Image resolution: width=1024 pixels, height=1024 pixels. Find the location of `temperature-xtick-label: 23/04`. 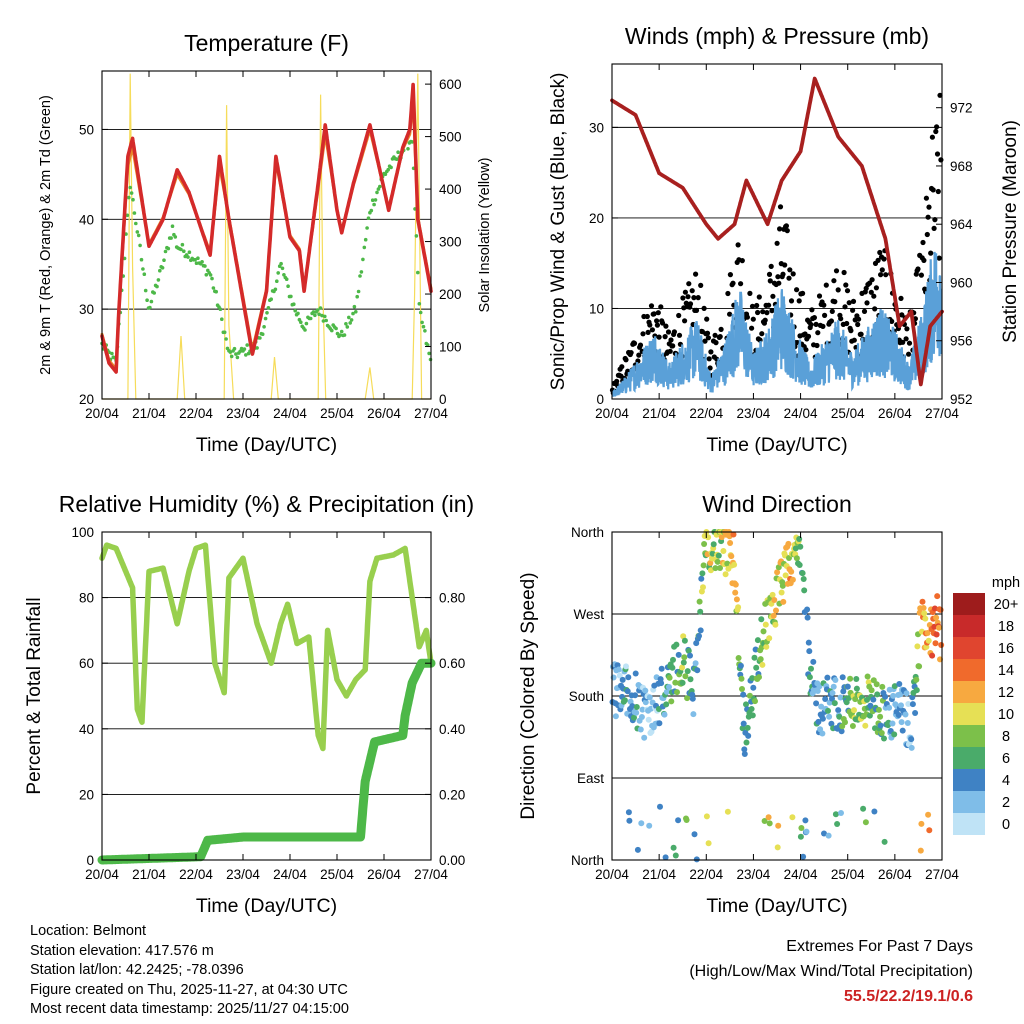

temperature-xtick-label: 23/04 is located at coordinates (243, 413).